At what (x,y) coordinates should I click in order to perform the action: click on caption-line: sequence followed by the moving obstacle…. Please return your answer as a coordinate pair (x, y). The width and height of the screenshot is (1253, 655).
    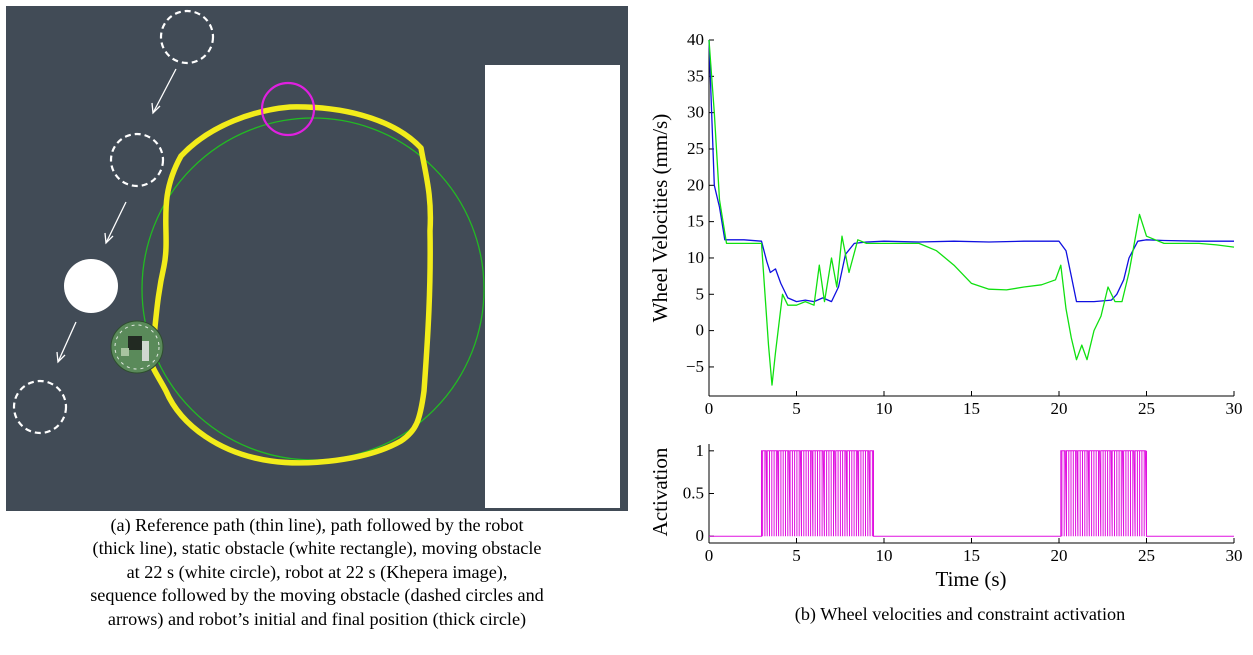
    Looking at the image, I should click on (317, 595).